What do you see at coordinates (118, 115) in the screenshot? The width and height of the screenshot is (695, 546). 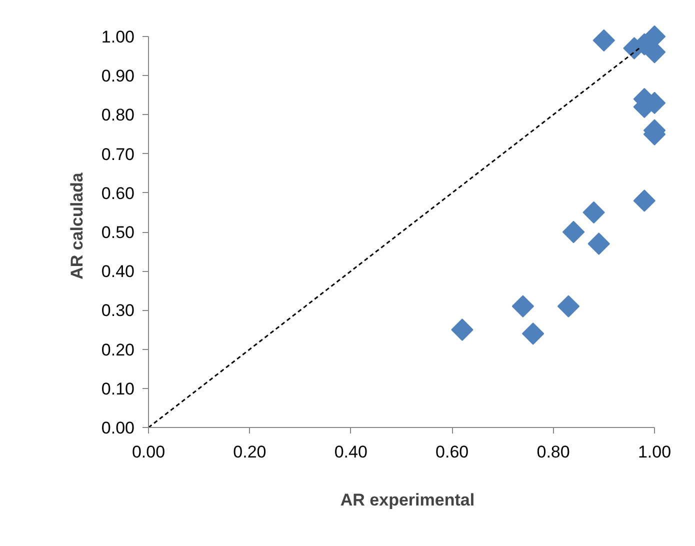 I see `y-tick-label: 0.80` at bounding box center [118, 115].